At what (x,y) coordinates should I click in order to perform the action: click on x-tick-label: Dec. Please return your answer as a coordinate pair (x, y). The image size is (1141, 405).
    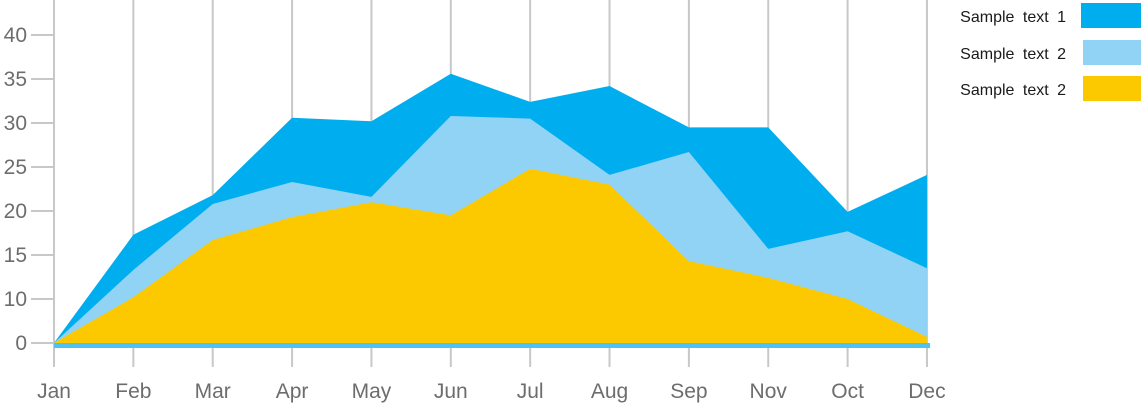
    Looking at the image, I should click on (926, 391).